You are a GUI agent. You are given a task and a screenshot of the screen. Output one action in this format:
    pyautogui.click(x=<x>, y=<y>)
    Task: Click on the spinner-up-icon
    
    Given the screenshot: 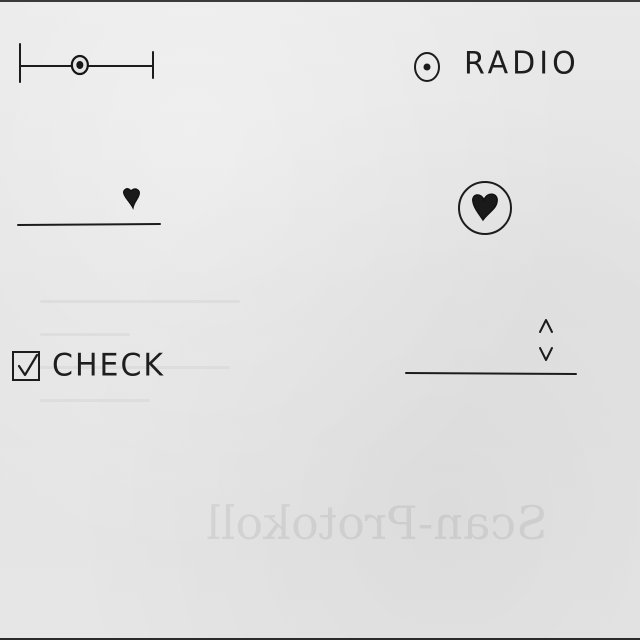 What is the action you would take?
    pyautogui.click(x=546, y=326)
    